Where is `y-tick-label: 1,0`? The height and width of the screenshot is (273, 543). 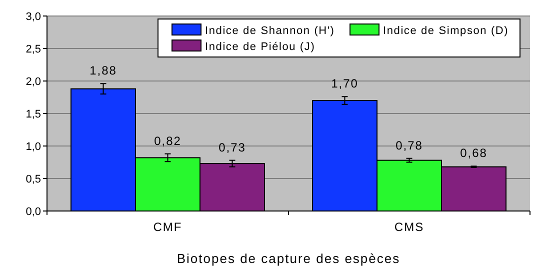
y-tick-label: 1,0 is located at coordinates (33, 146).